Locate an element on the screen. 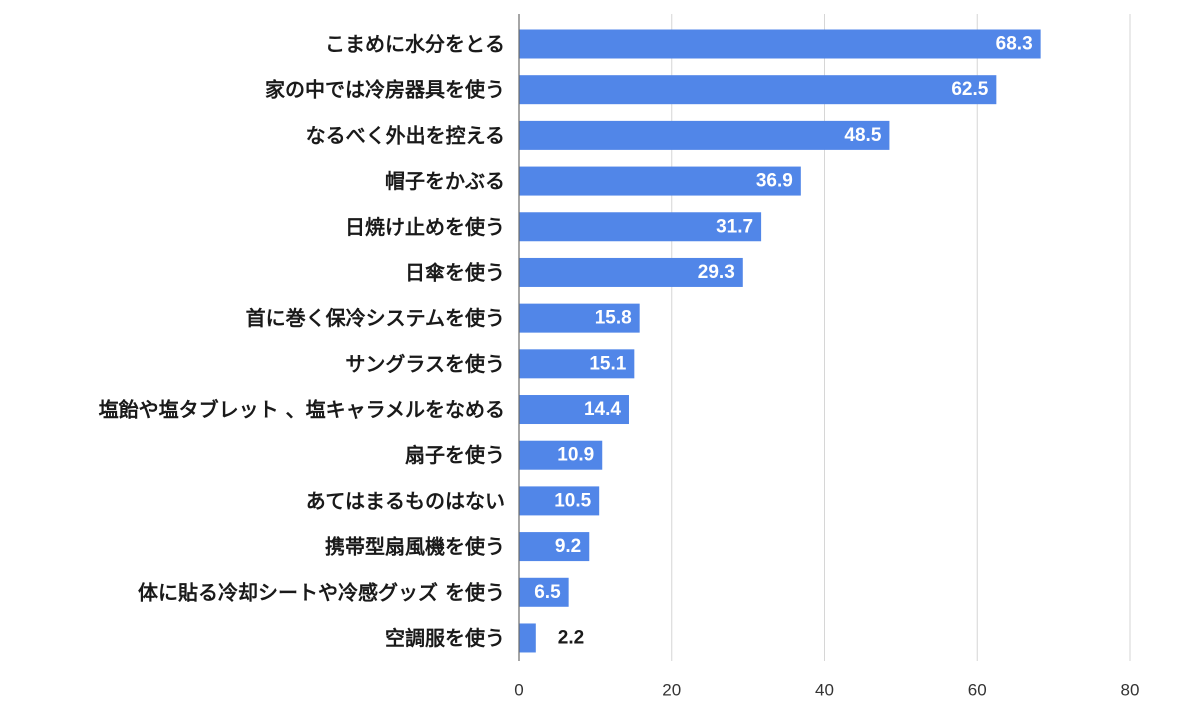 Image resolution: width=1179 pixels, height=723 pixels. data-label: 15.1 is located at coordinates (607, 363).